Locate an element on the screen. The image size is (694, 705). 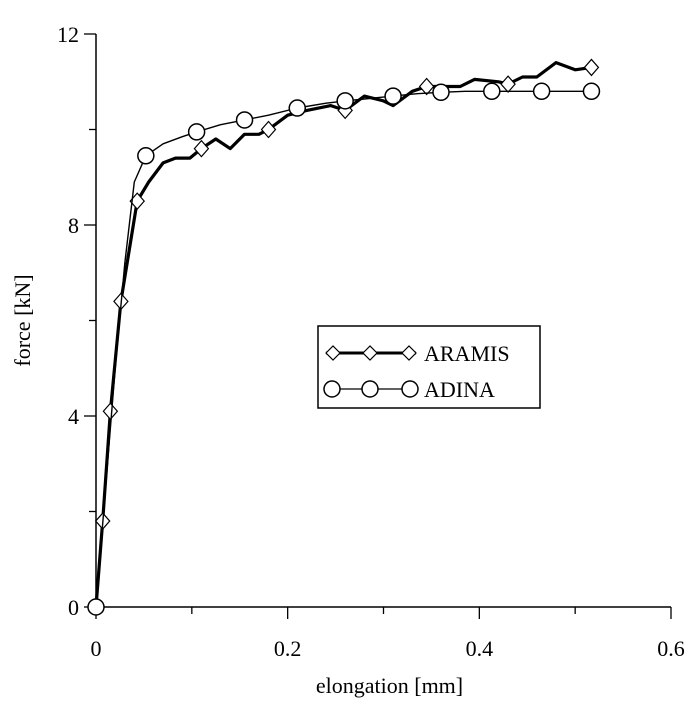
y-tick-label: 8 is located at coordinates (73, 225).